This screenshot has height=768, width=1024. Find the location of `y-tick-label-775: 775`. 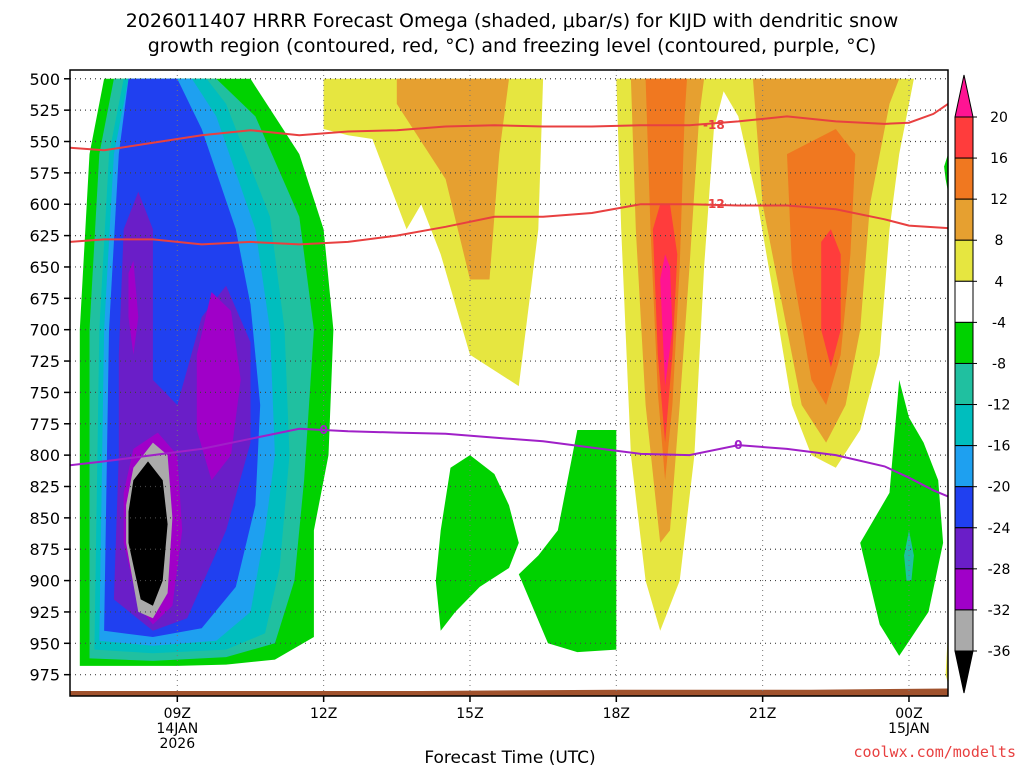

y-tick-label-775: 775 is located at coordinates (44, 424).